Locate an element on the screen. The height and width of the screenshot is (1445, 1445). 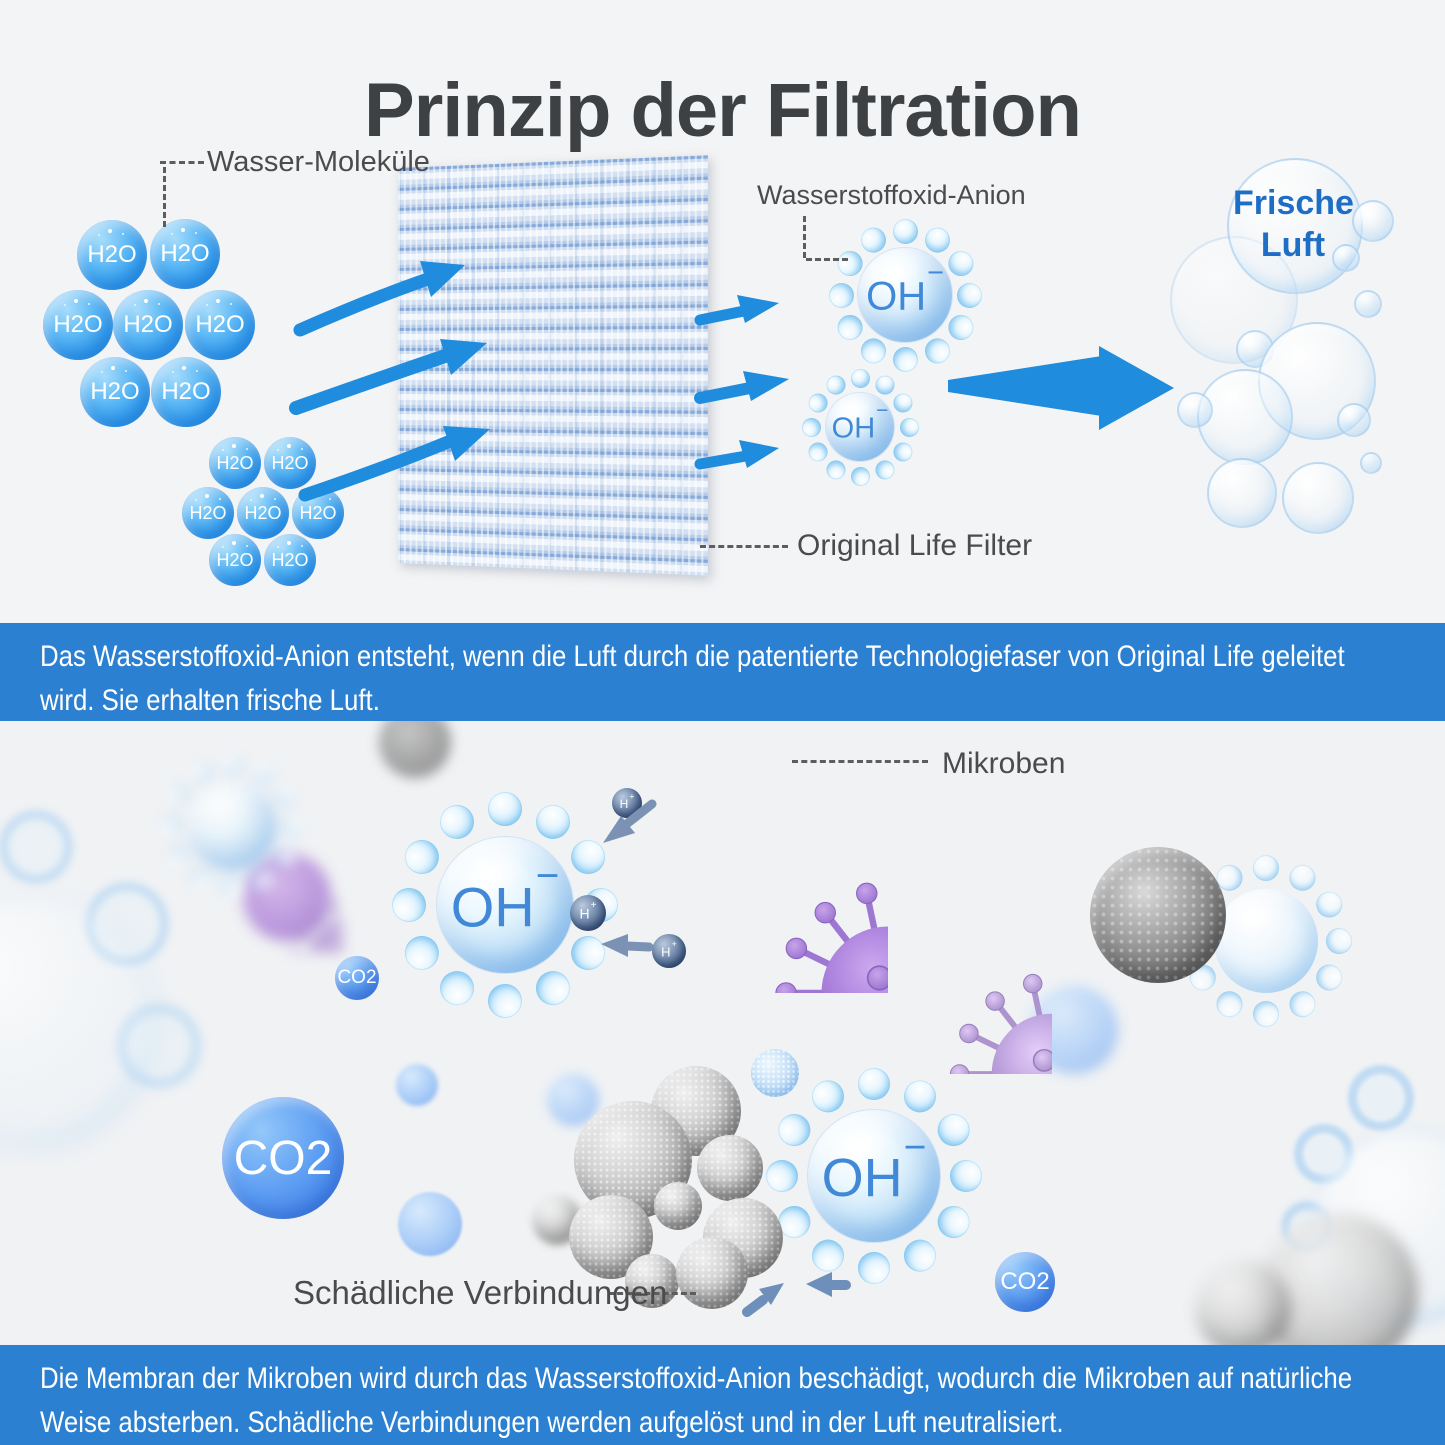
co2-label: CO2 is located at coordinates (1025, 1281).